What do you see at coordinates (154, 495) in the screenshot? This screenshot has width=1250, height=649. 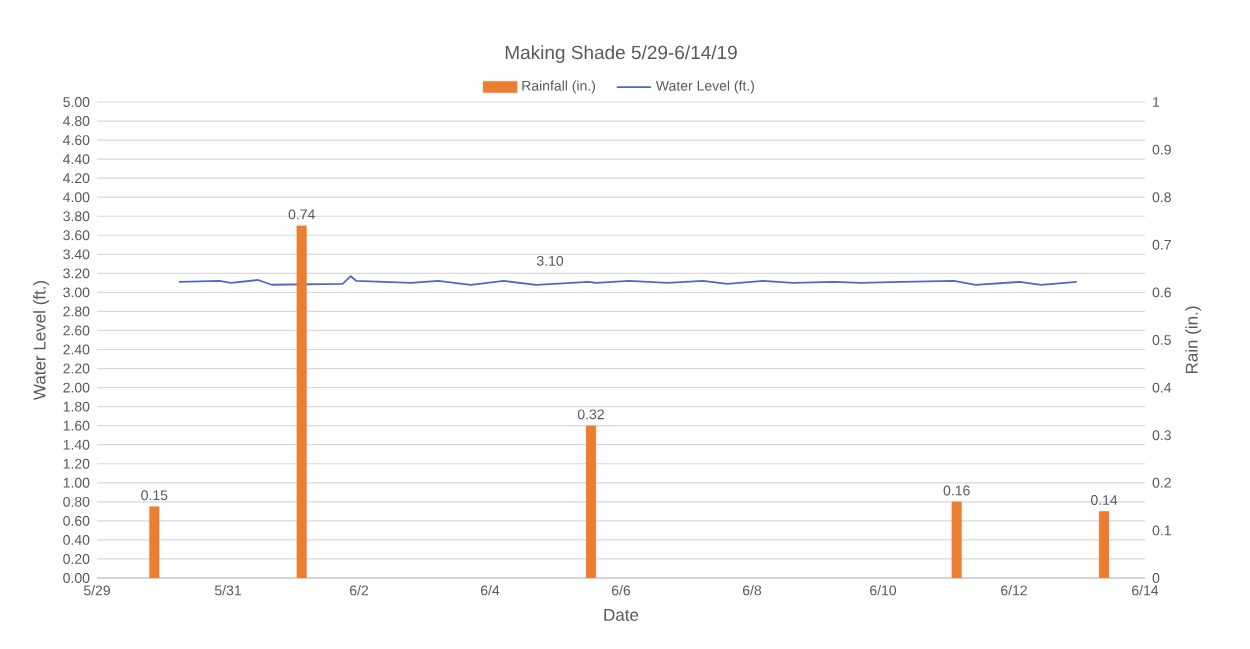 I see `data-label: 0.15` at bounding box center [154, 495].